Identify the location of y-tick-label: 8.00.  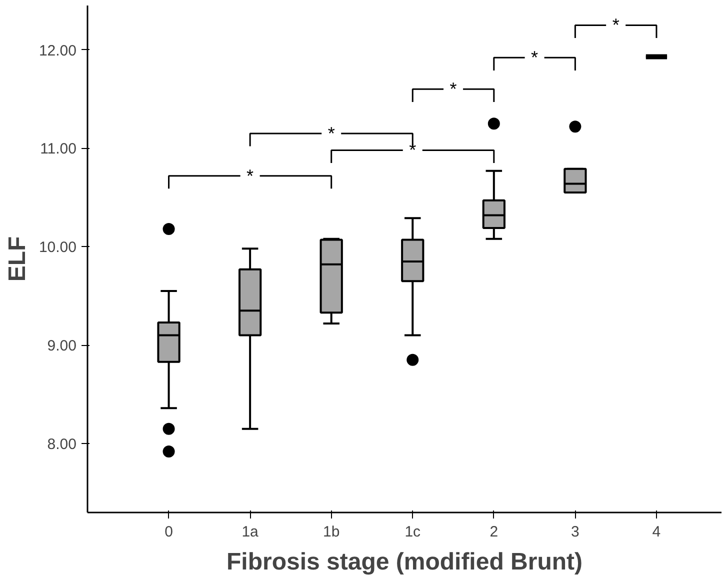
(62, 445).